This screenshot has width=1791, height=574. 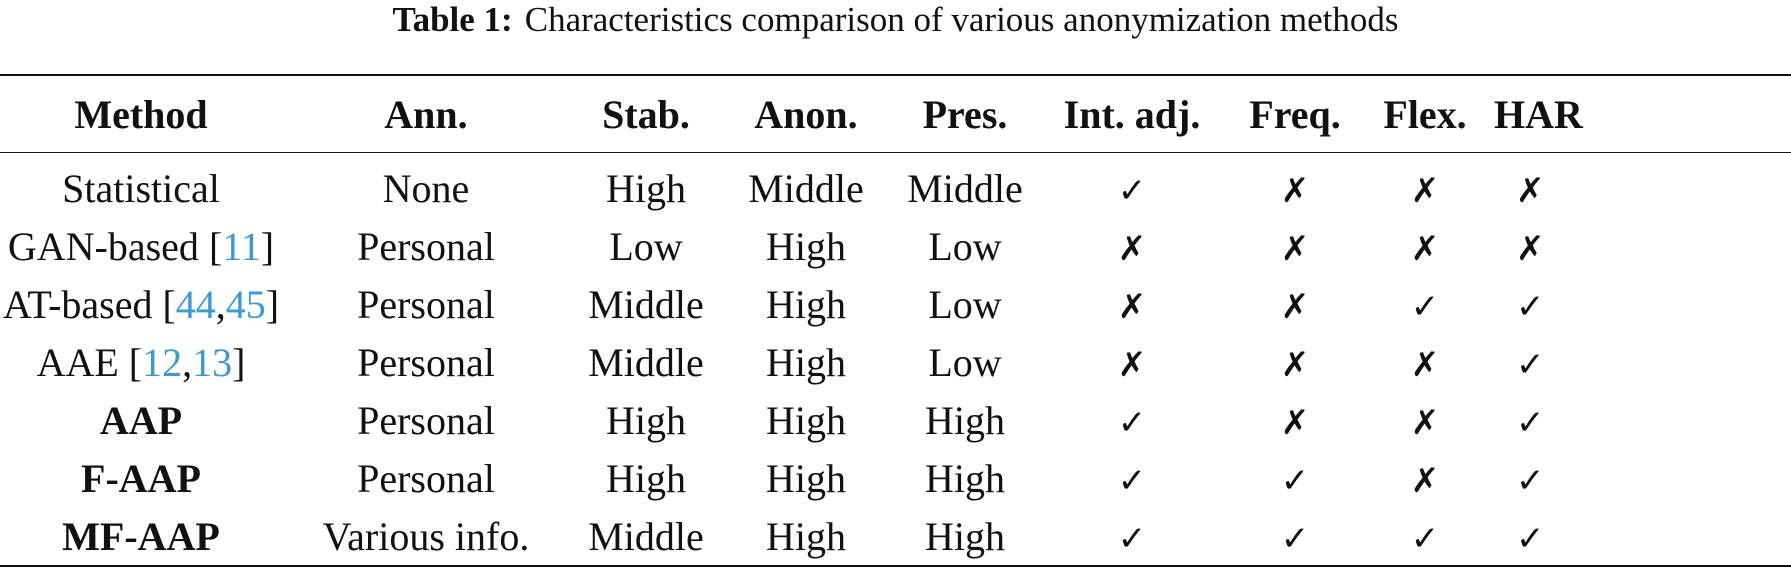 What do you see at coordinates (141, 114) in the screenshot?
I see `header-method: Method` at bounding box center [141, 114].